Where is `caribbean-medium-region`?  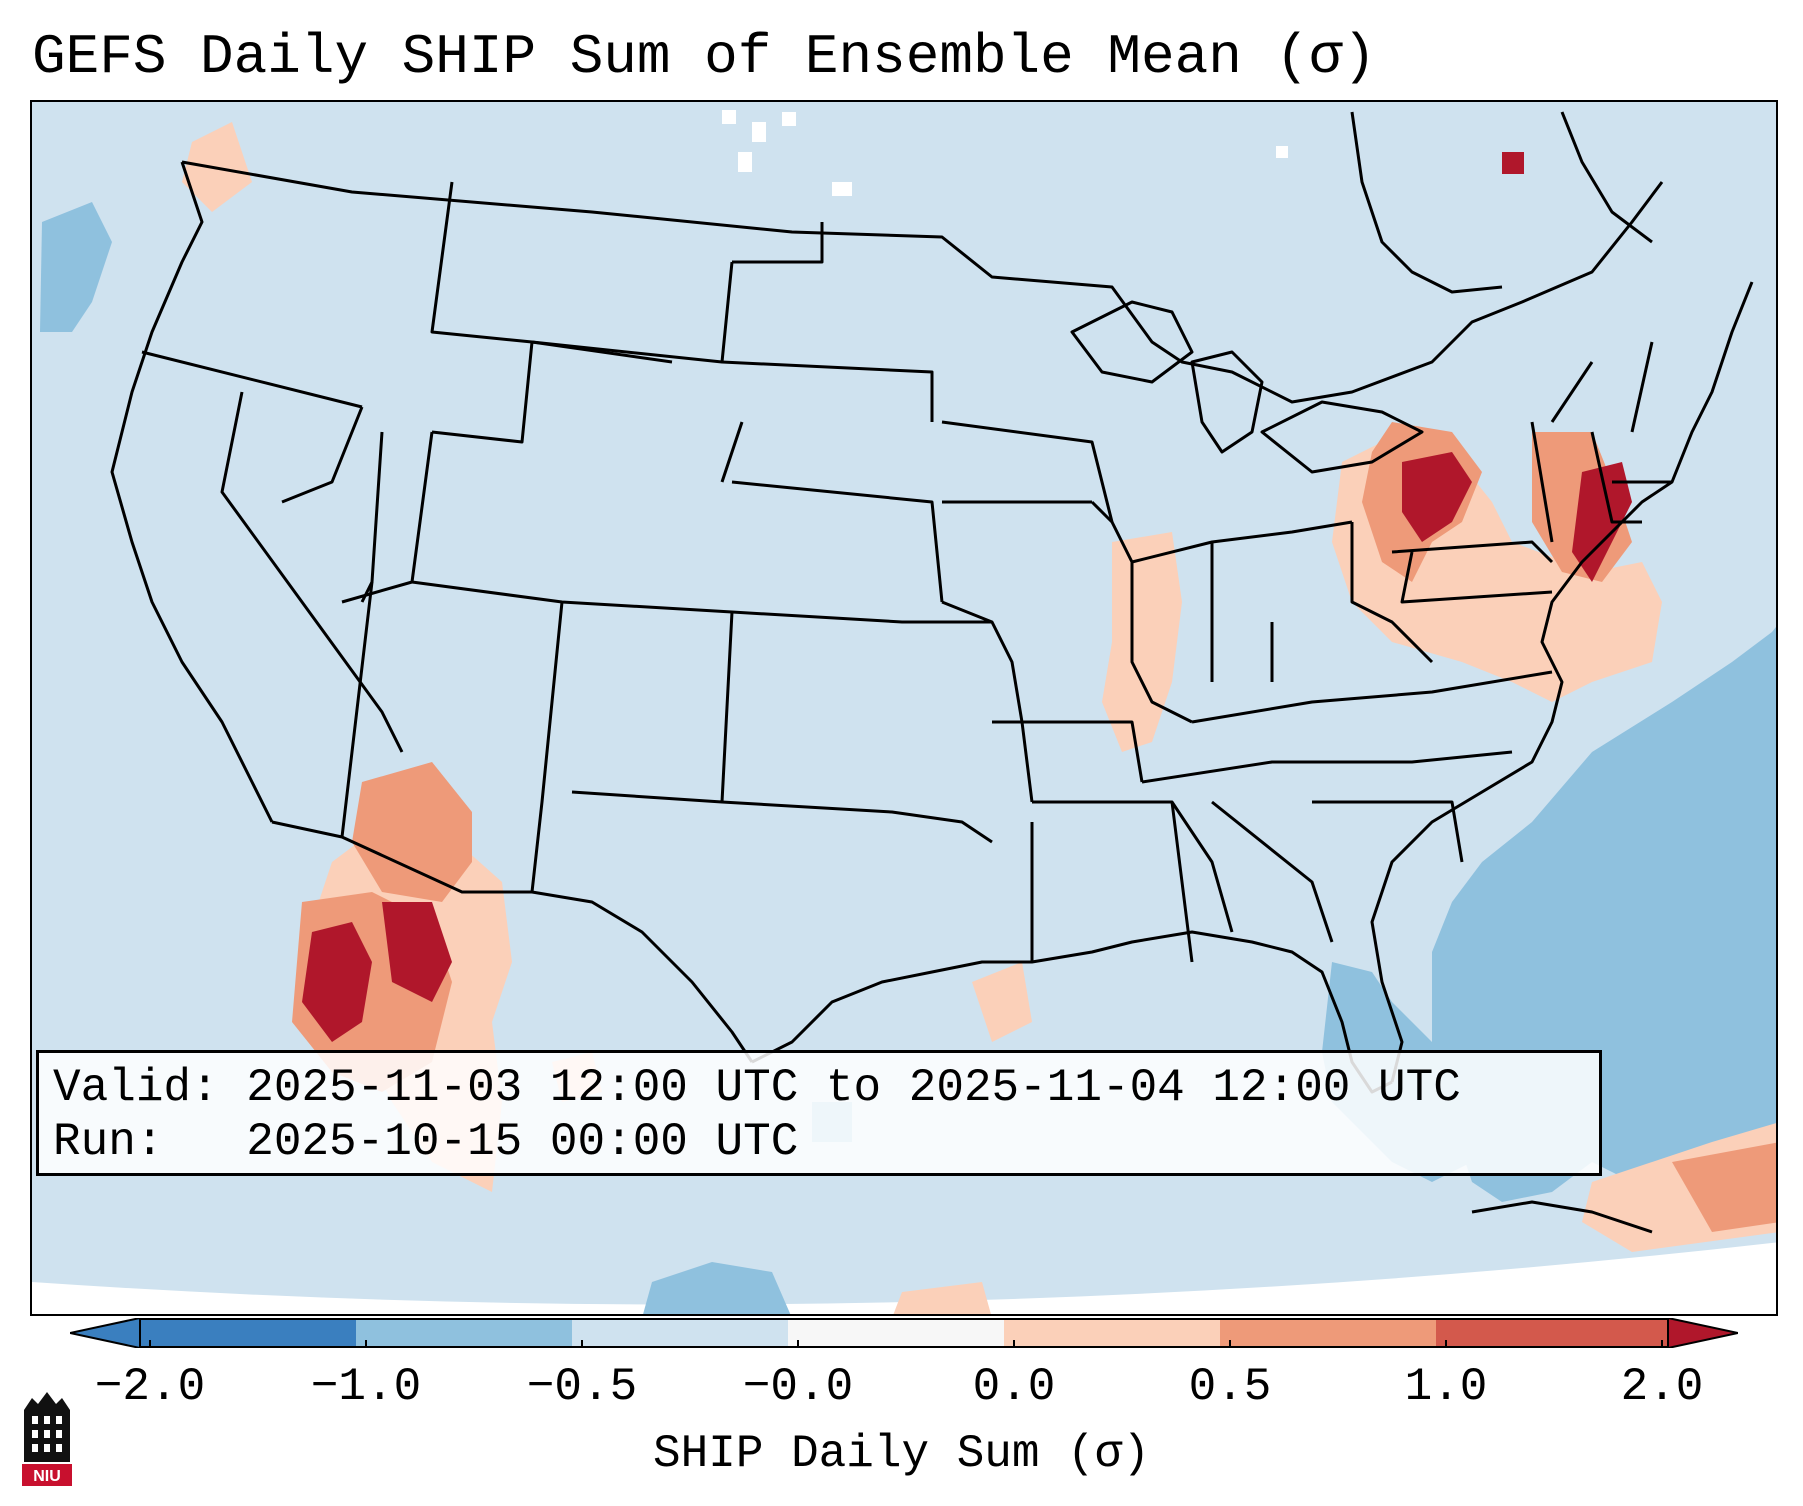 caribbean-medium-region is located at coordinates (1724, 1187).